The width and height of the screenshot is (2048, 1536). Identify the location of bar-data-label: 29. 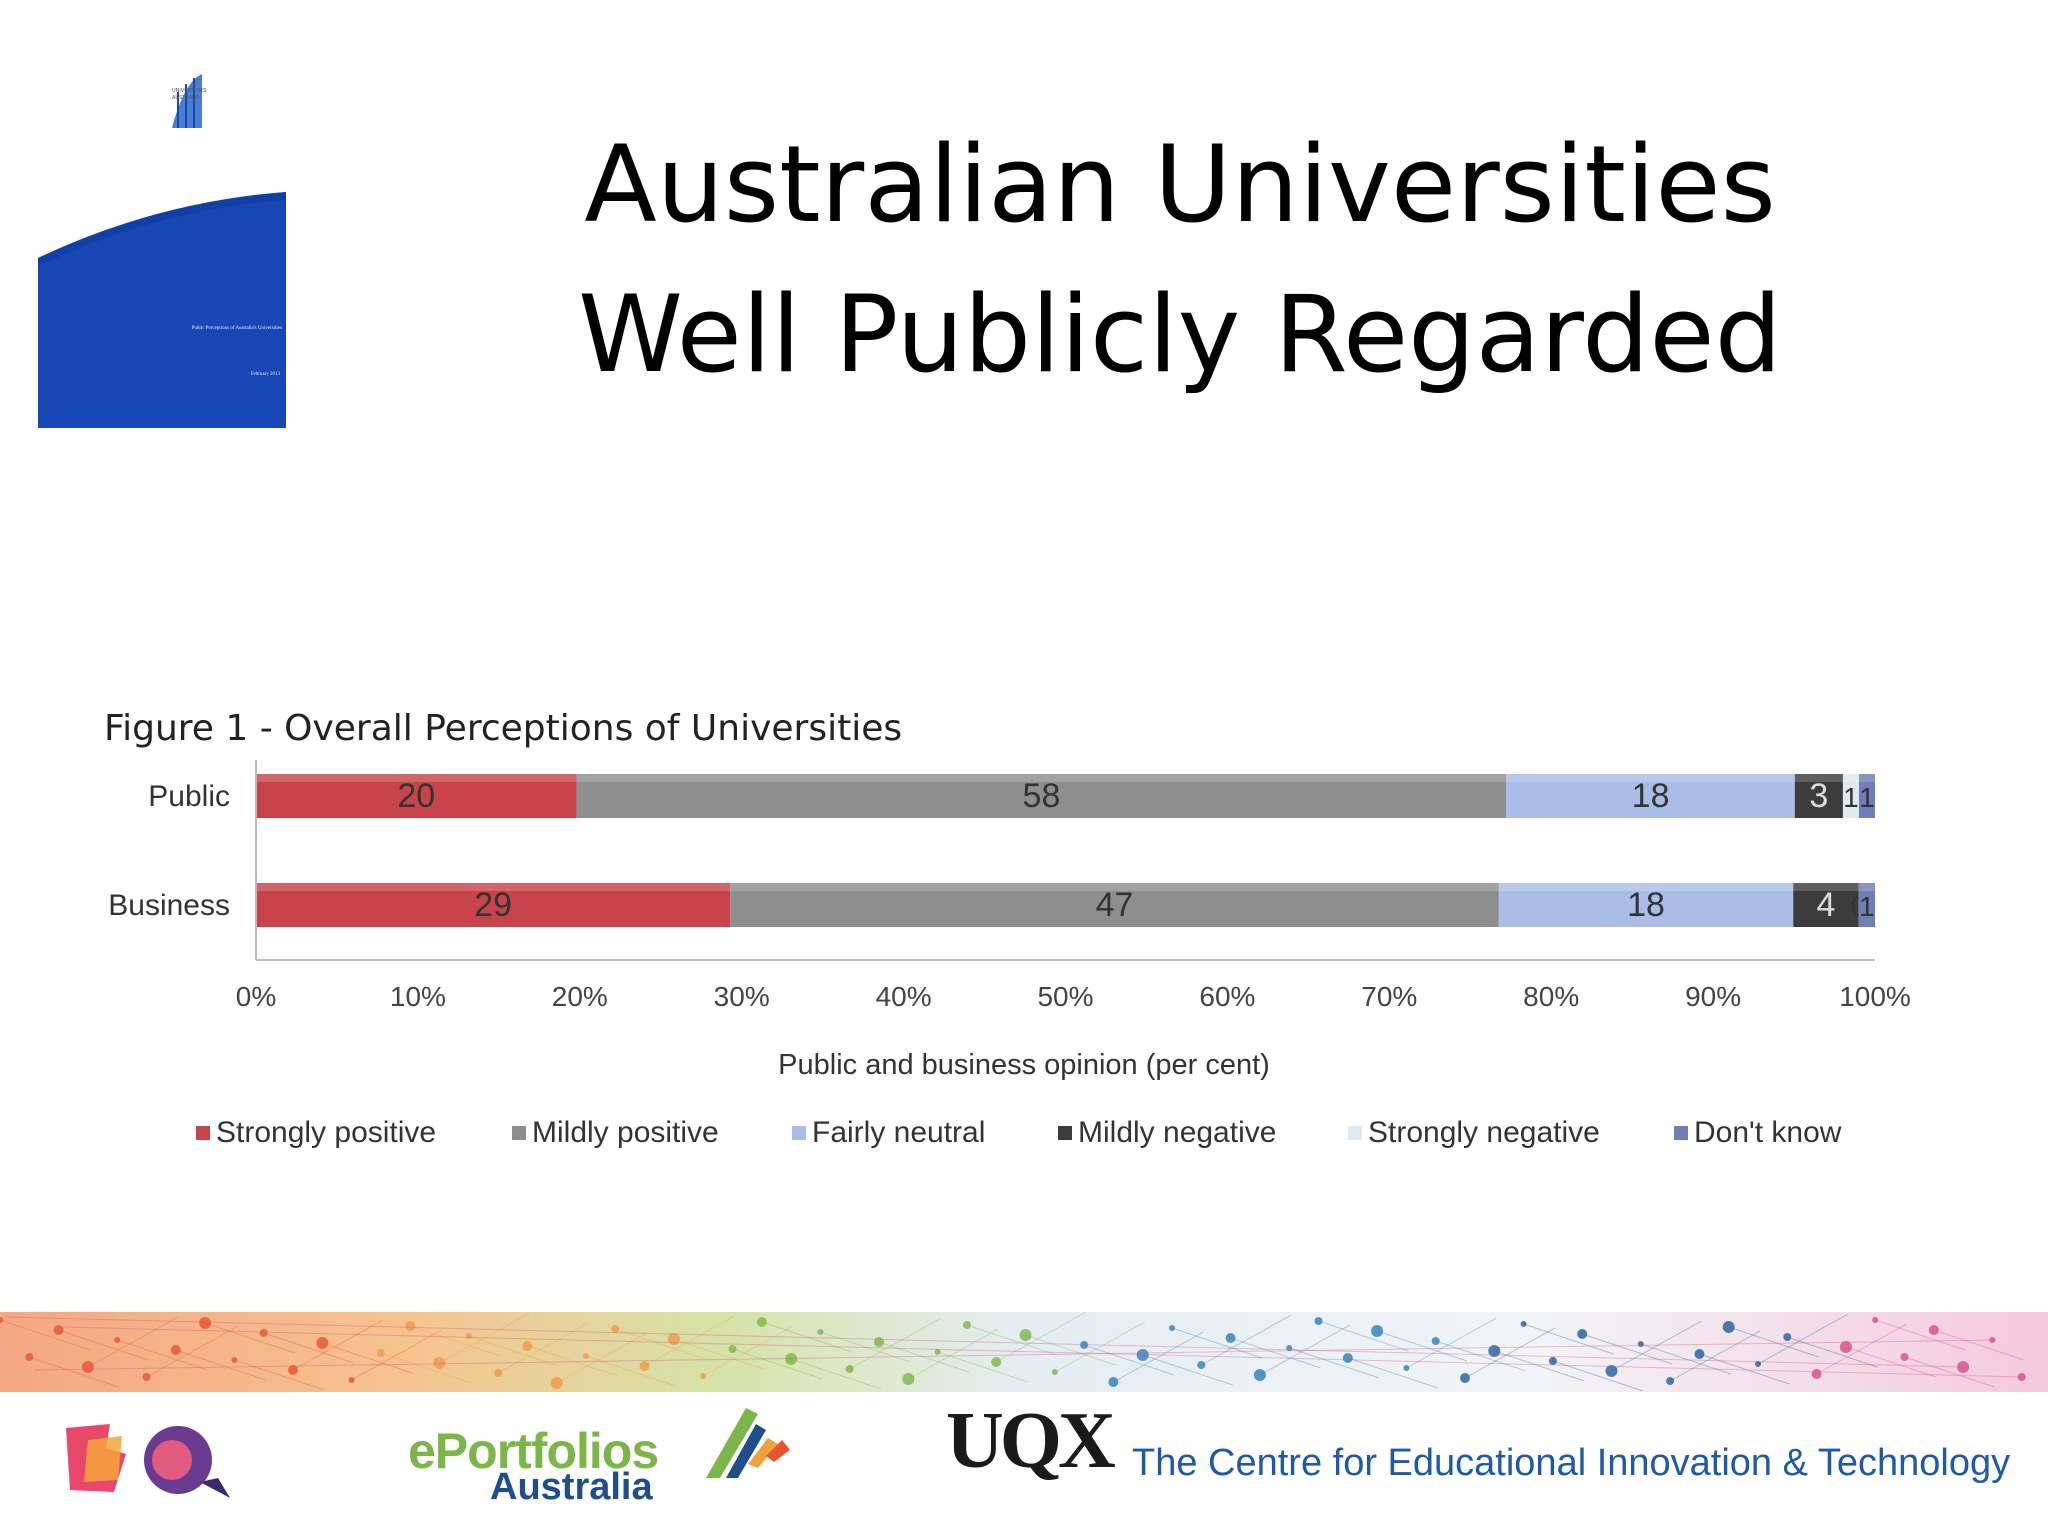
(493, 905).